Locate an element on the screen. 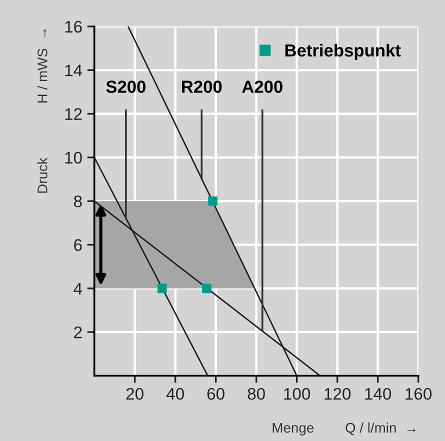  y-tick-label: 2 is located at coordinates (78, 332).